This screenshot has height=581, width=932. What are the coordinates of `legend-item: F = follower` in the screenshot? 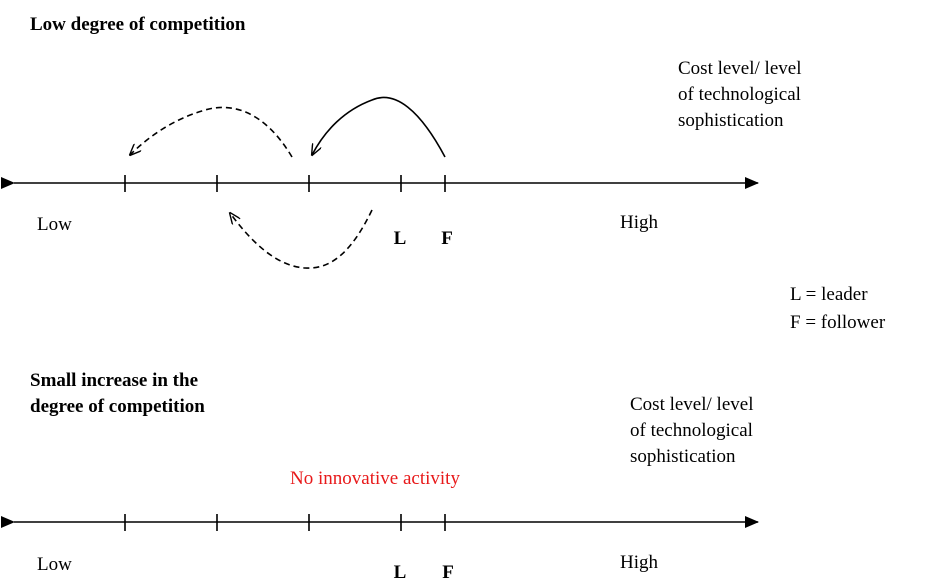 It's located at (838, 322).